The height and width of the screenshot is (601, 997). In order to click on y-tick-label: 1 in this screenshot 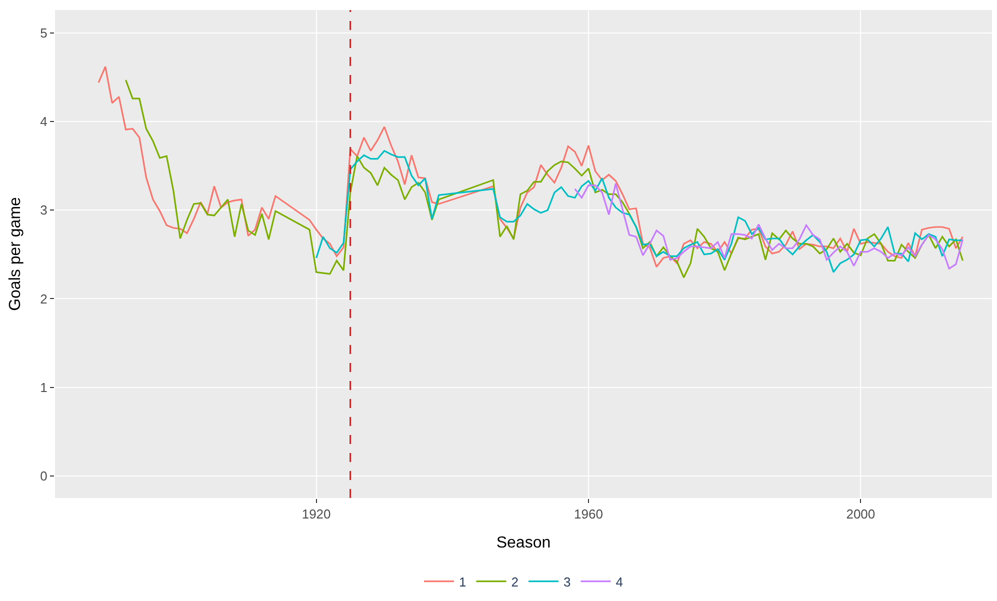, I will do `click(44, 387)`.